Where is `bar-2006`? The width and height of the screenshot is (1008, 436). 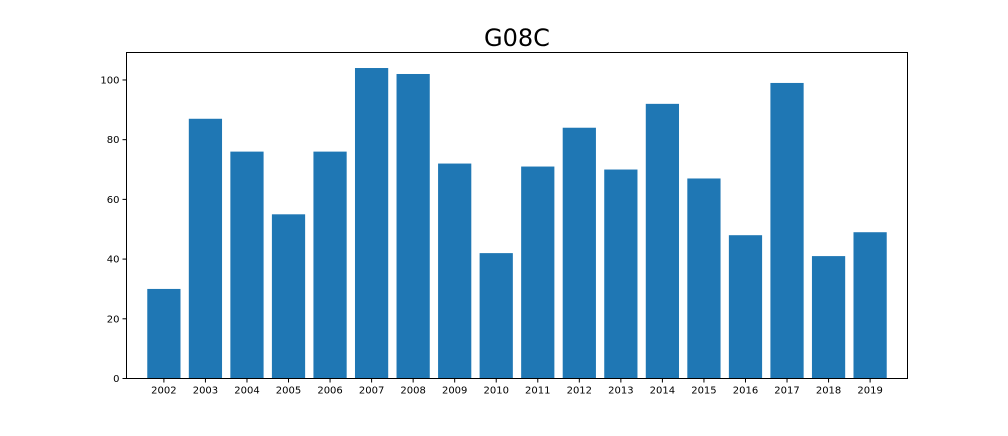
bar-2006 is located at coordinates (329, 265).